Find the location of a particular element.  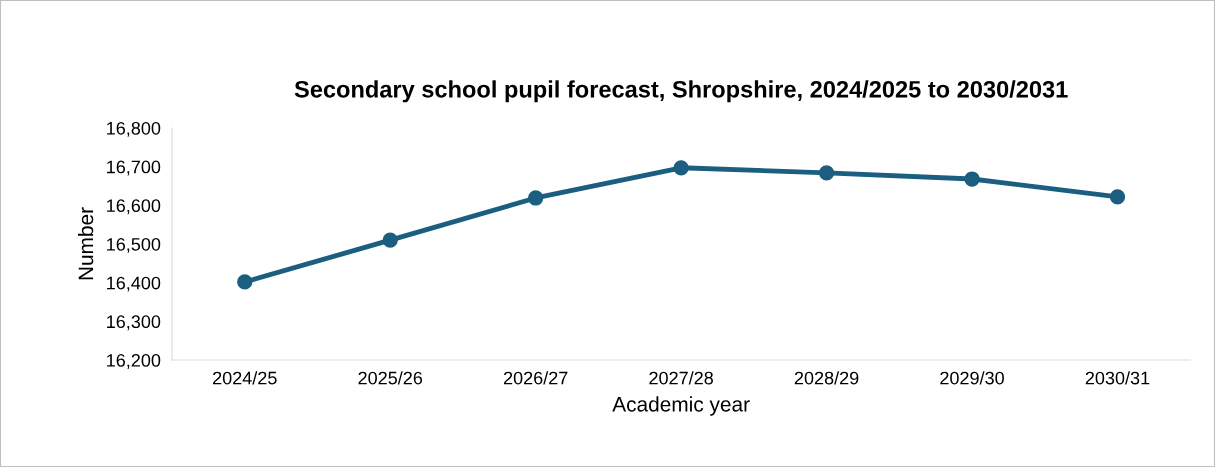

x-tick-label: 2030/31 is located at coordinates (1117, 378).